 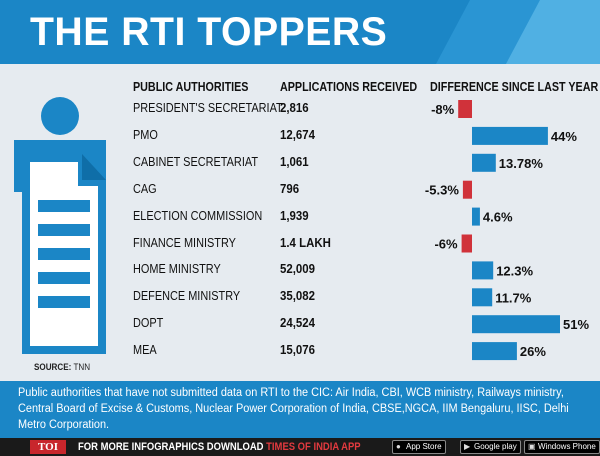 What do you see at coordinates (145, 134) in the screenshot?
I see `authority-name: PMO` at bounding box center [145, 134].